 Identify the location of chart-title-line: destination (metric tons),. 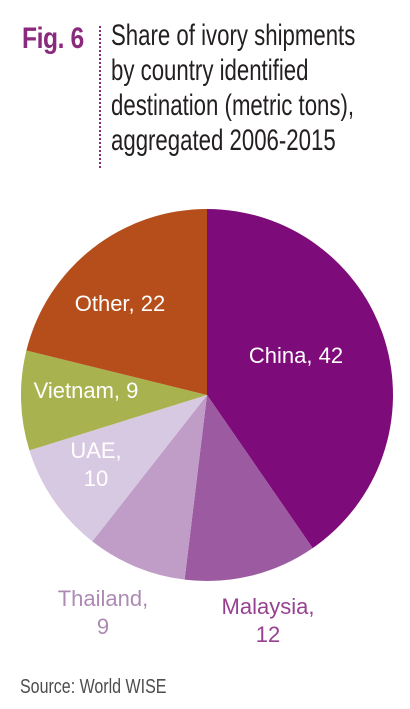
(233, 105).